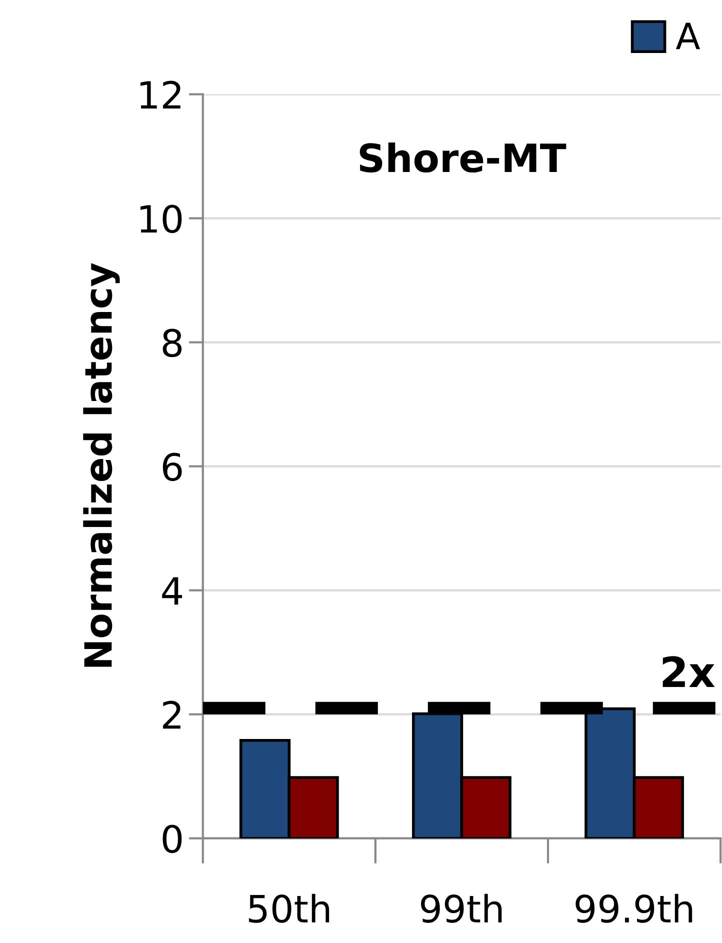  I want to click on y-tick-label: 8, so click(172, 343).